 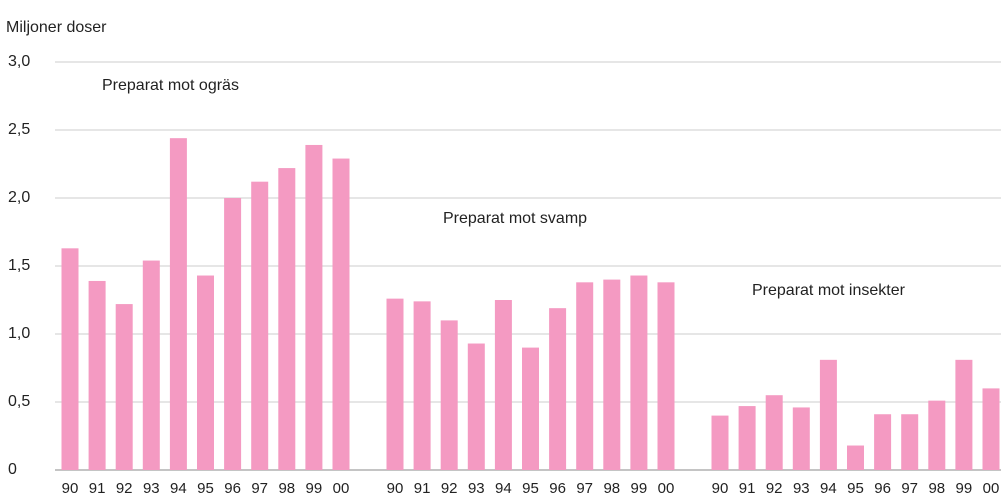 What do you see at coordinates (829, 290) in the screenshot?
I see `group-label: Preparat mot insekter` at bounding box center [829, 290].